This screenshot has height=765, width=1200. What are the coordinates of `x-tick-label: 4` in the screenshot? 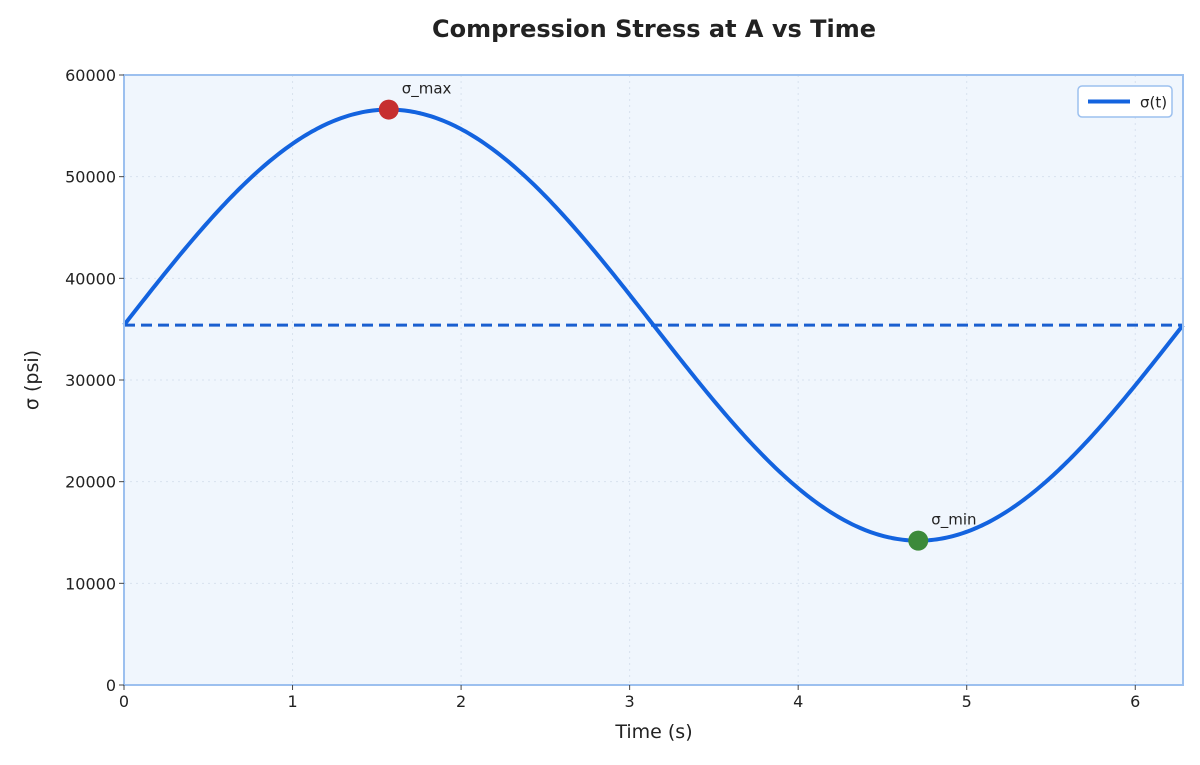 It's located at (798, 701).